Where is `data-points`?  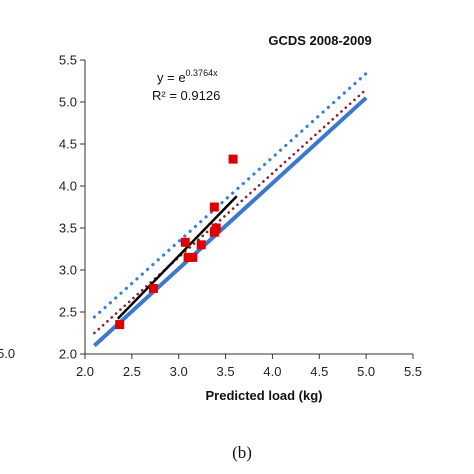
data-points is located at coordinates (176, 242).